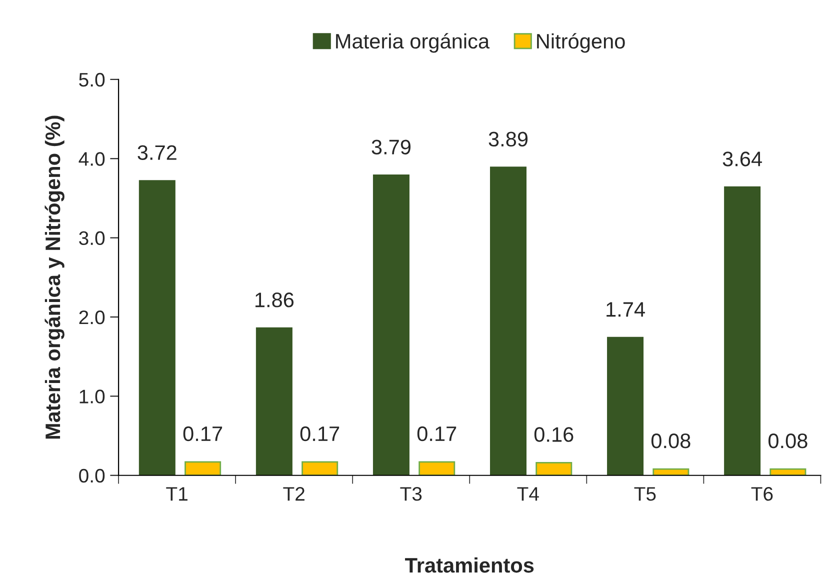 The height and width of the screenshot is (584, 829). Describe the element at coordinates (92, 79) in the screenshot. I see `y-tick-label: 5.0` at that location.